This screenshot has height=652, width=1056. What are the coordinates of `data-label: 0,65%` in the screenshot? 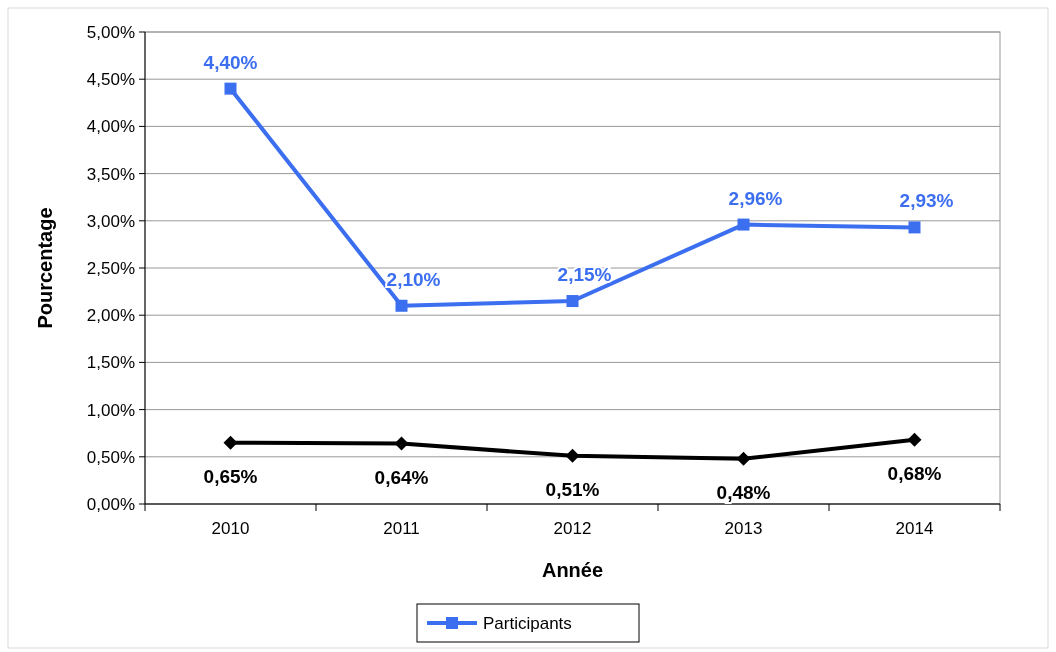 It's located at (230, 476).